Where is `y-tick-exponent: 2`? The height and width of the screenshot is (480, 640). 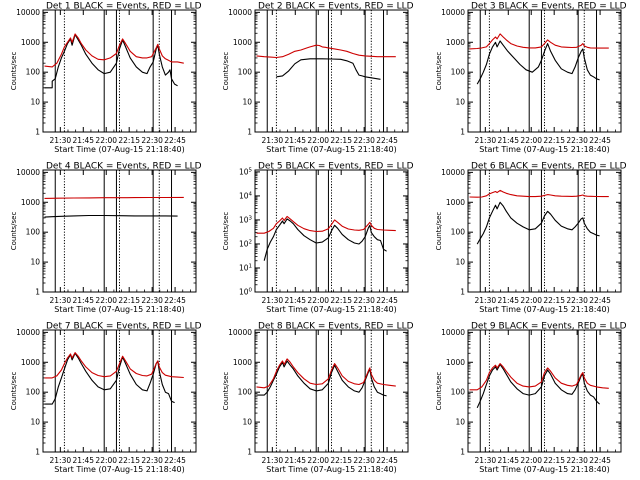
y-tick-exponent: 2 is located at coordinates (251, 242).